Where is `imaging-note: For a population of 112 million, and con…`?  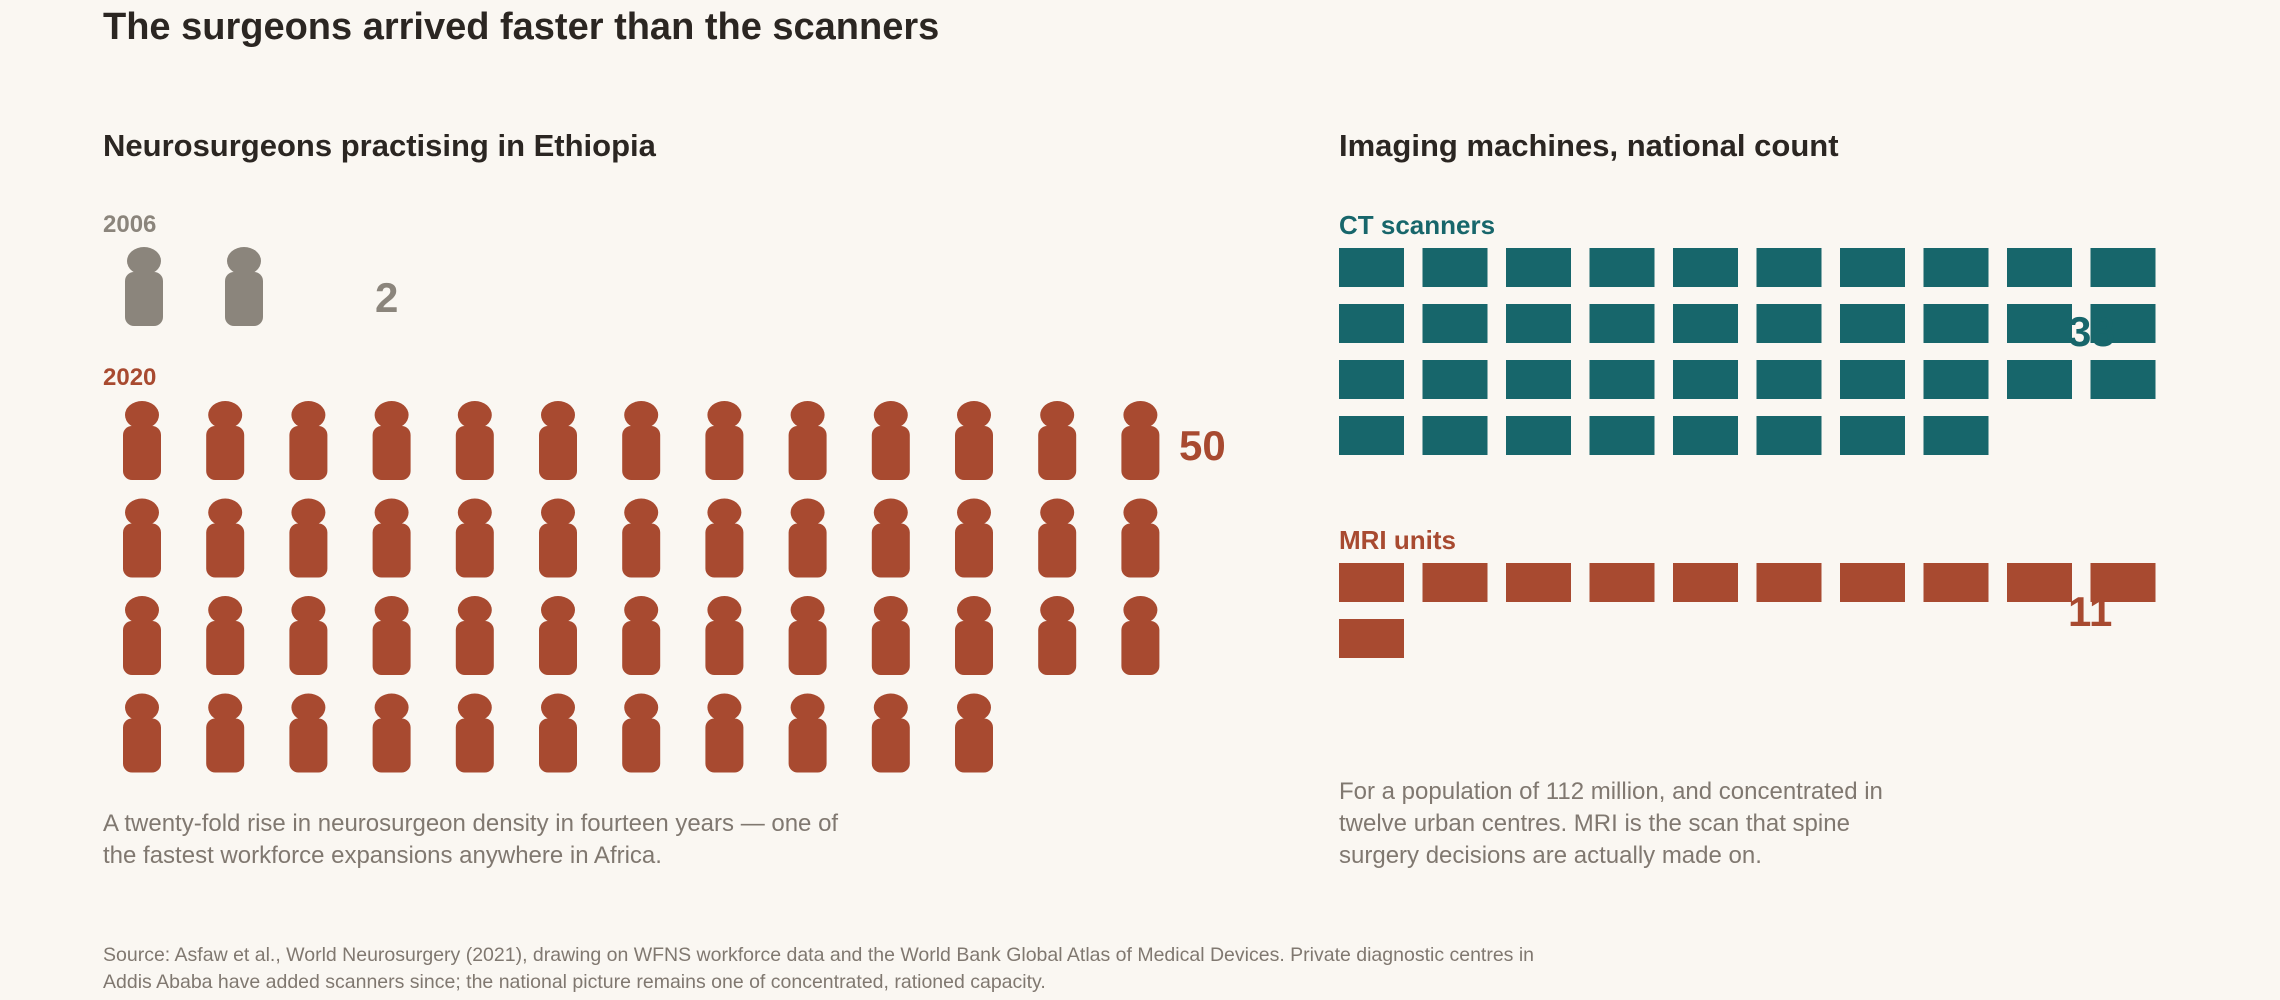
imaging-note: For a population of 112 million, and con… is located at coordinates (1611, 823).